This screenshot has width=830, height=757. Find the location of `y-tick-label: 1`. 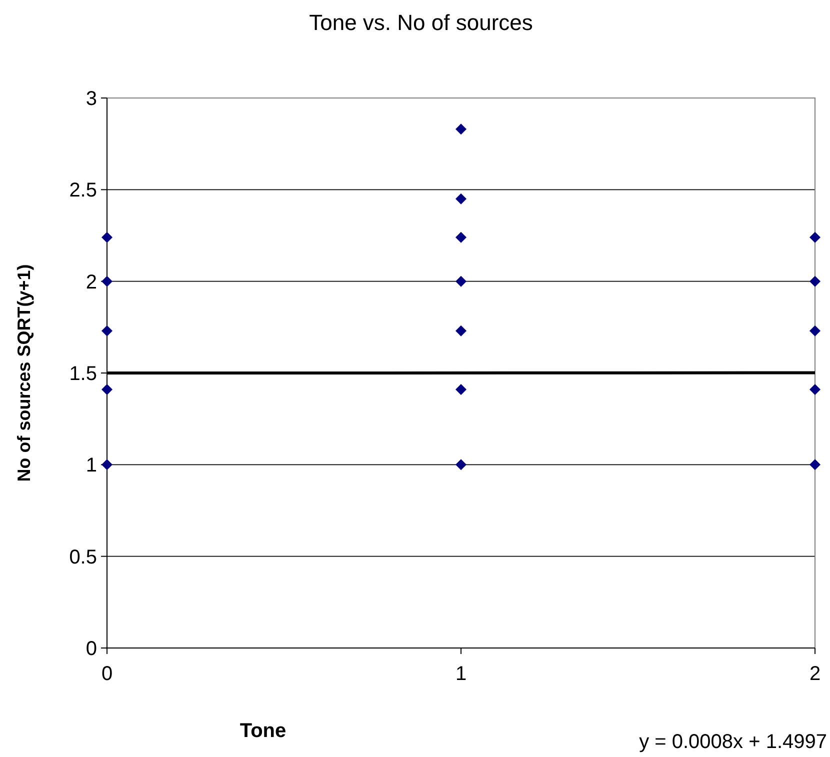

y-tick-label: 1 is located at coordinates (91, 465).